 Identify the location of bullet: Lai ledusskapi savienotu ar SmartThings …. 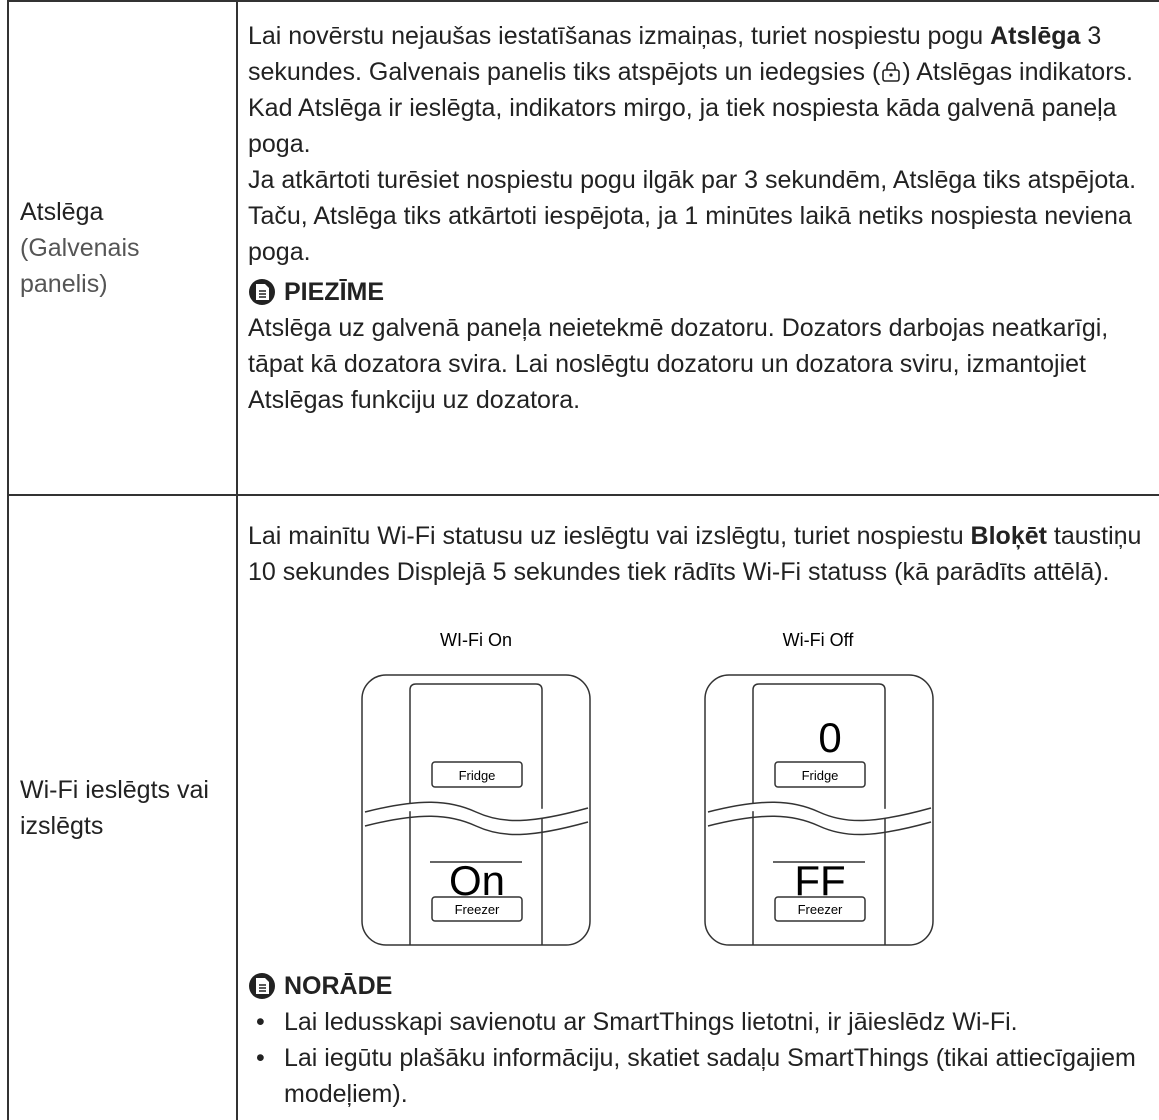
(700, 1022).